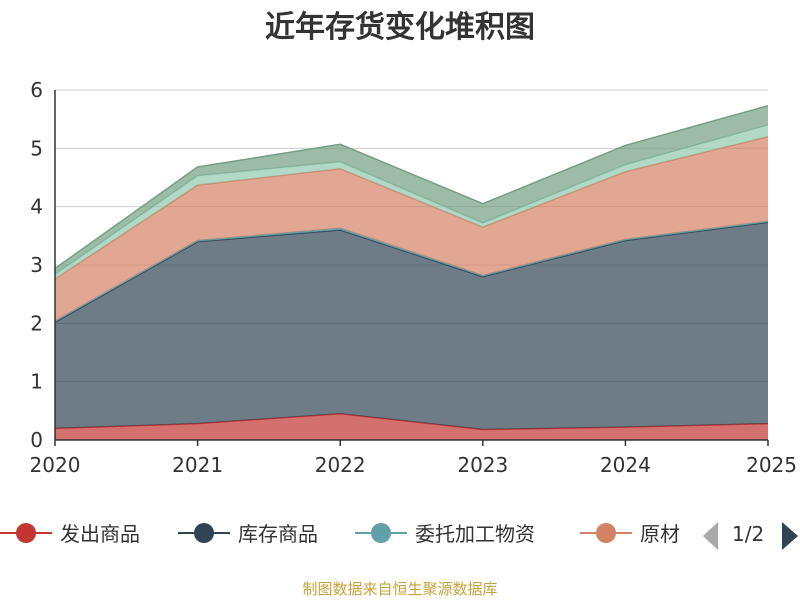  Describe the element at coordinates (278, 534) in the screenshot. I see `legend-label: 库存商品` at that location.